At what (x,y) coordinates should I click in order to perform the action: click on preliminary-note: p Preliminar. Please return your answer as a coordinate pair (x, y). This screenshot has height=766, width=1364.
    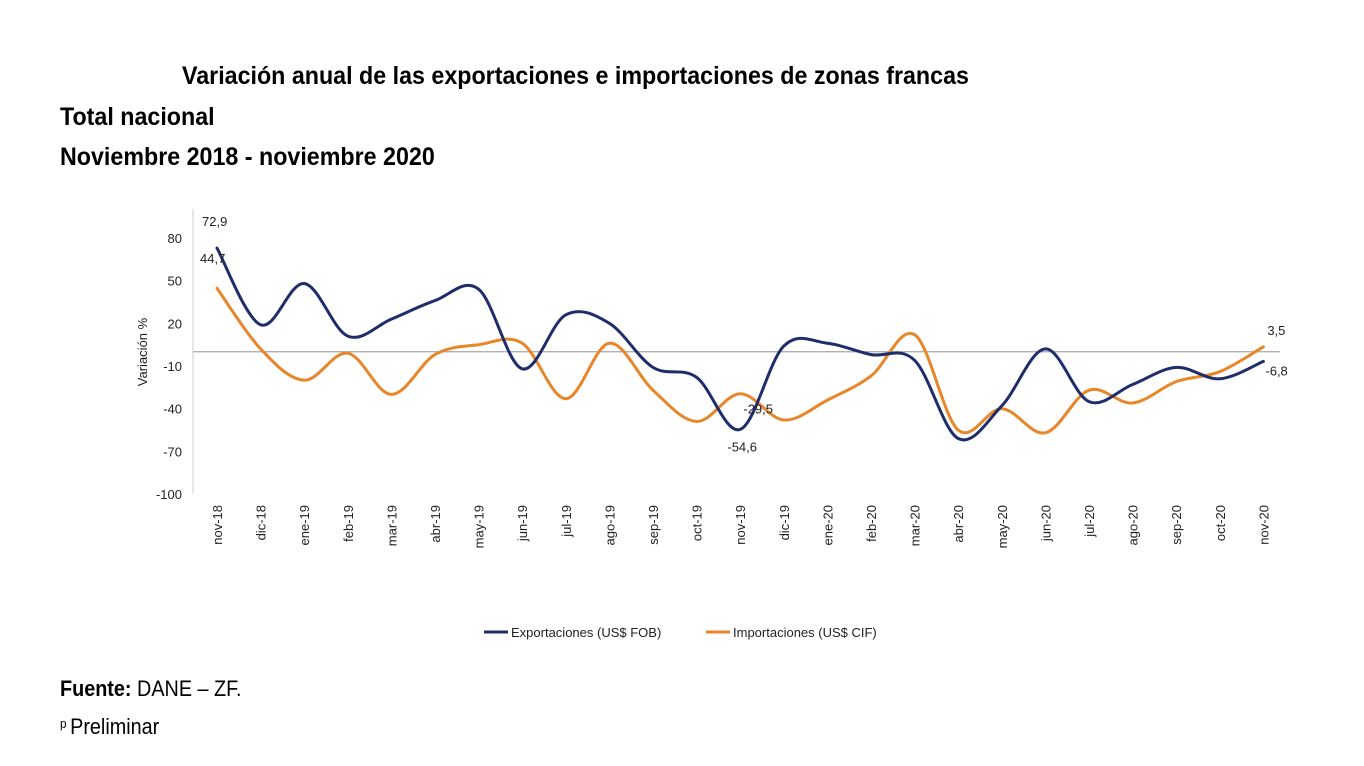
    Looking at the image, I should click on (109, 727).